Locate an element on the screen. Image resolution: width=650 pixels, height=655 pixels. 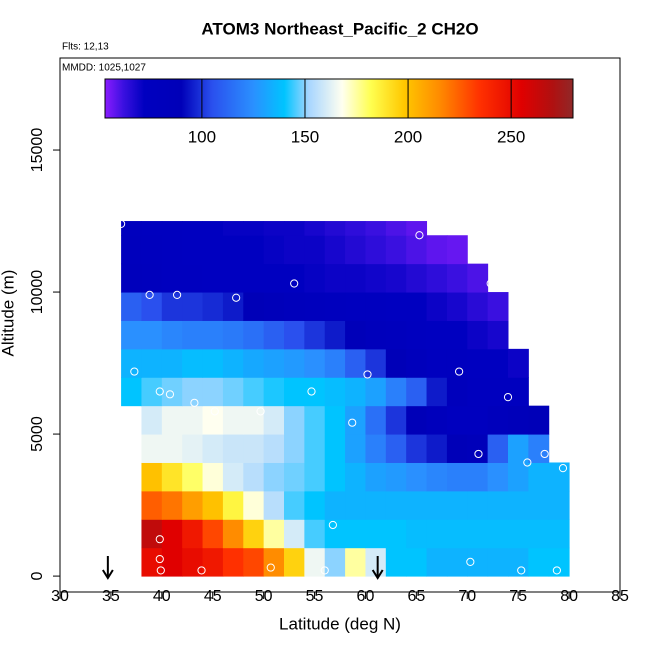
x-tick-label: 30 is located at coordinates (60, 596).